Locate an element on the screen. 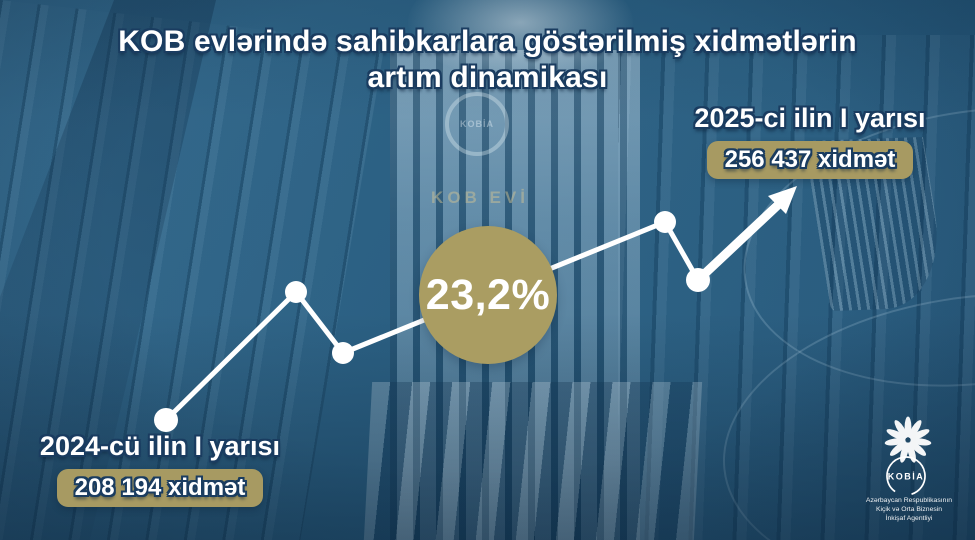  period-label-2025: 2025-ci ilin I yarısı 256 437 xidmət is located at coordinates (810, 141).